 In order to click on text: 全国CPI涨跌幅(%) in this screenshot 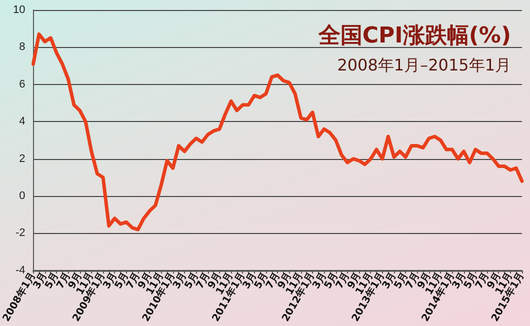, I will do `click(414, 36)`.